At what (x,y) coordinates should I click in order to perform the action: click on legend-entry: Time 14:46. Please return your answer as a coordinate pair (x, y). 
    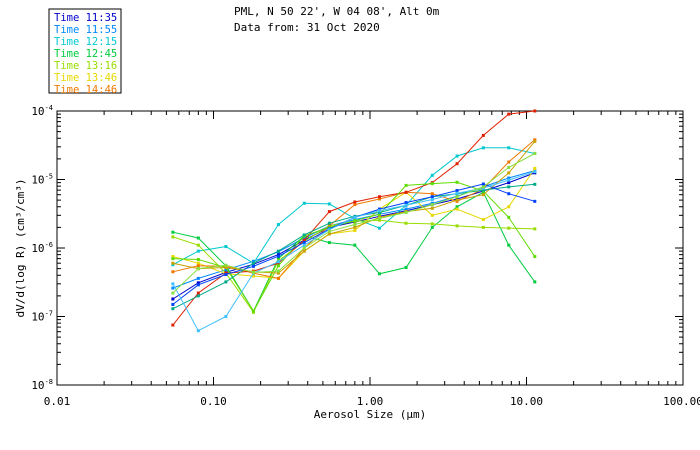
    Looking at the image, I should click on (85, 90).